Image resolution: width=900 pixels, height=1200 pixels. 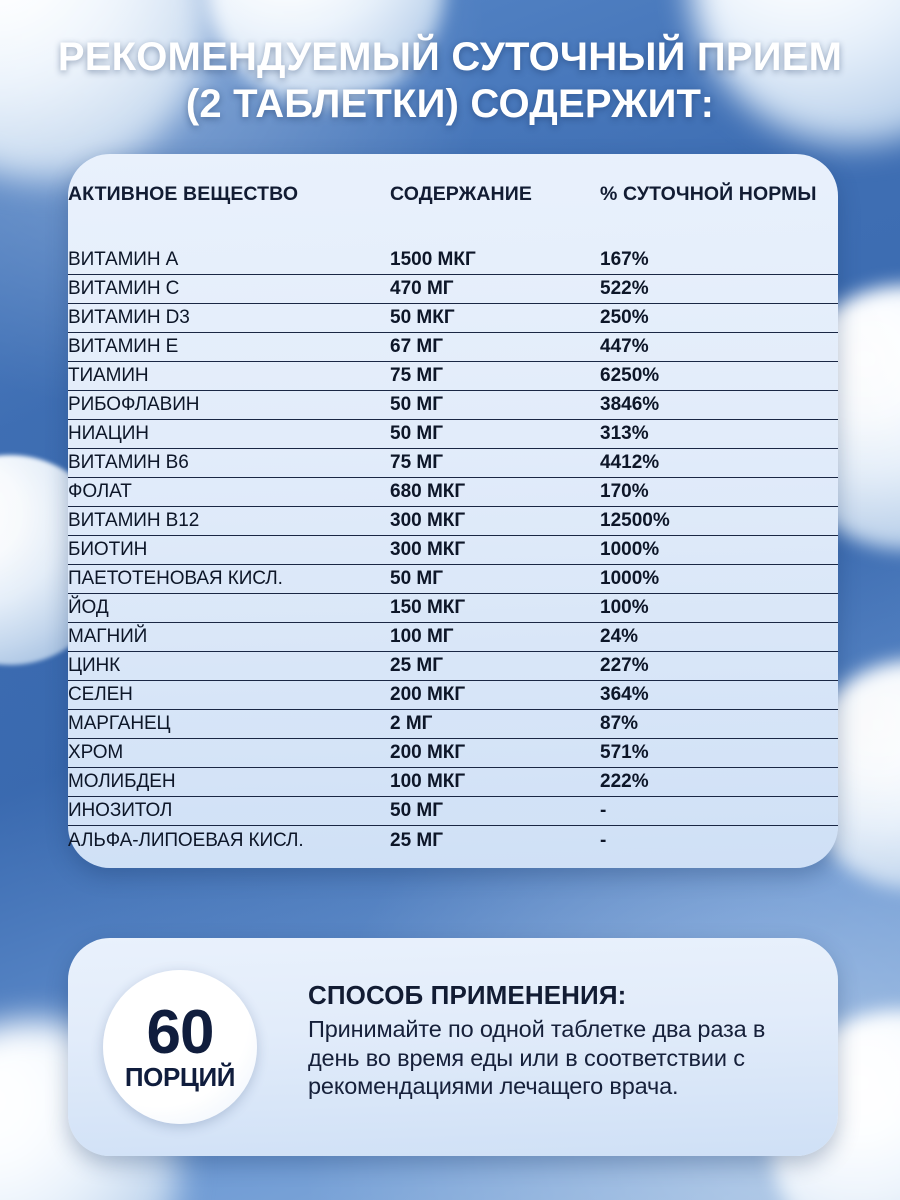 I want to click on table-row: БИОТИН 300 МКГ 1000%, so click(x=453, y=550).